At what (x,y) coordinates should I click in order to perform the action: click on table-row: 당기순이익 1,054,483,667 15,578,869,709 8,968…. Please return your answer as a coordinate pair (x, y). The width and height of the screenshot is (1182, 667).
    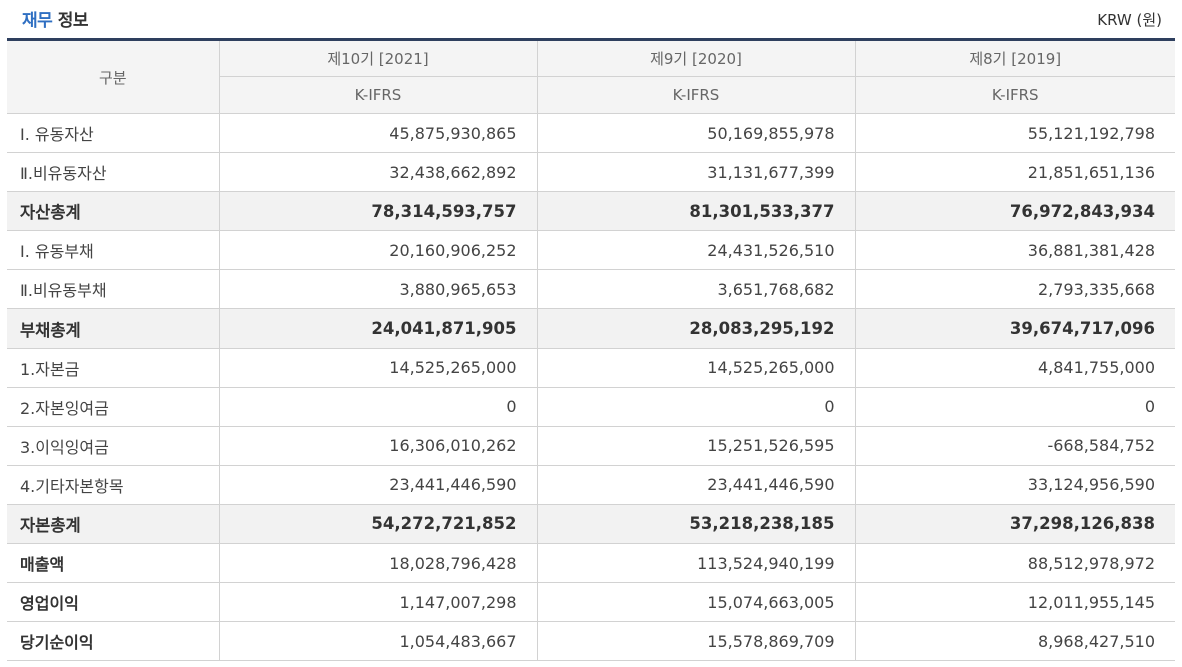
    Looking at the image, I should click on (591, 641).